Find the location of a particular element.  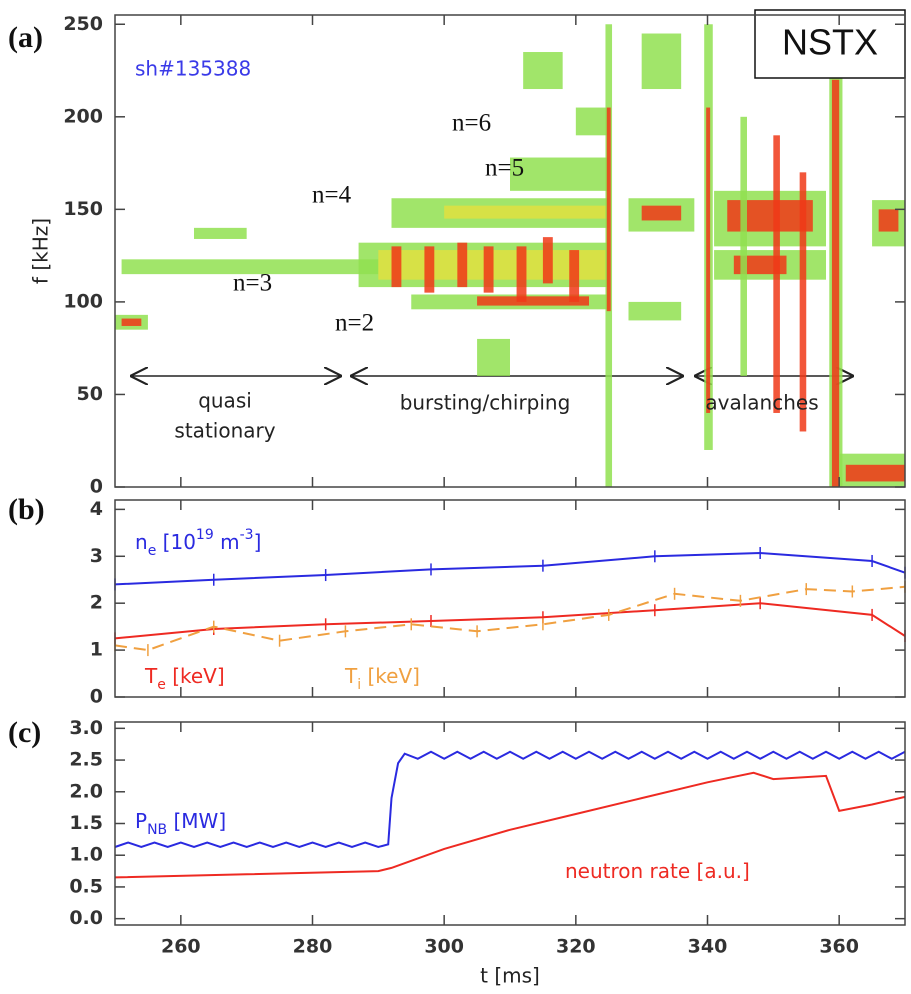

label-part: P is located at coordinates (141, 821).